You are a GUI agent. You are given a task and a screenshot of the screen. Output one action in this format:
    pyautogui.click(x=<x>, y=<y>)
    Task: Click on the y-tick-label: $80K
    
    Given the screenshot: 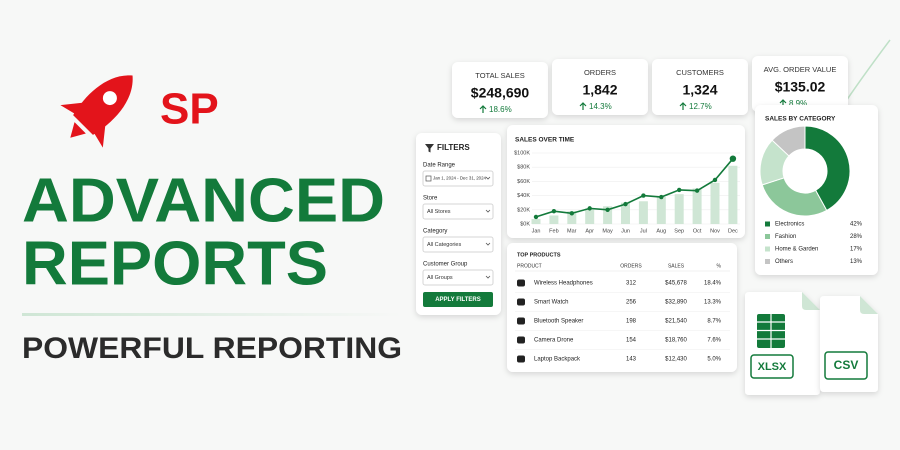 What is the action you would take?
    pyautogui.click(x=523, y=168)
    